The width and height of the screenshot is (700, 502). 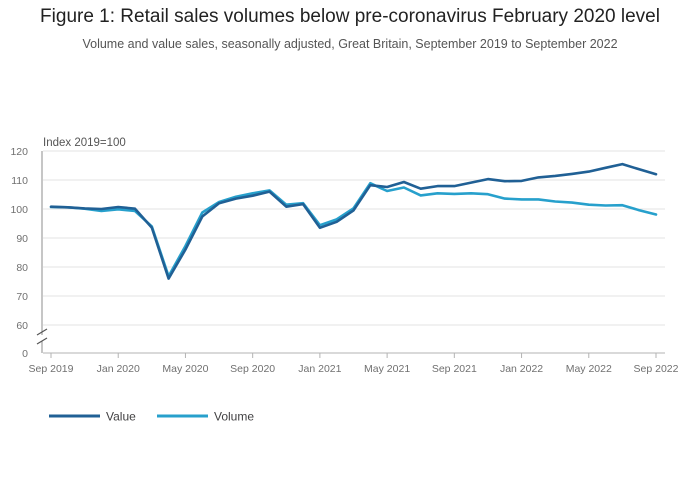 What do you see at coordinates (589, 369) in the screenshot?
I see `x-tick-label: May 2022` at bounding box center [589, 369].